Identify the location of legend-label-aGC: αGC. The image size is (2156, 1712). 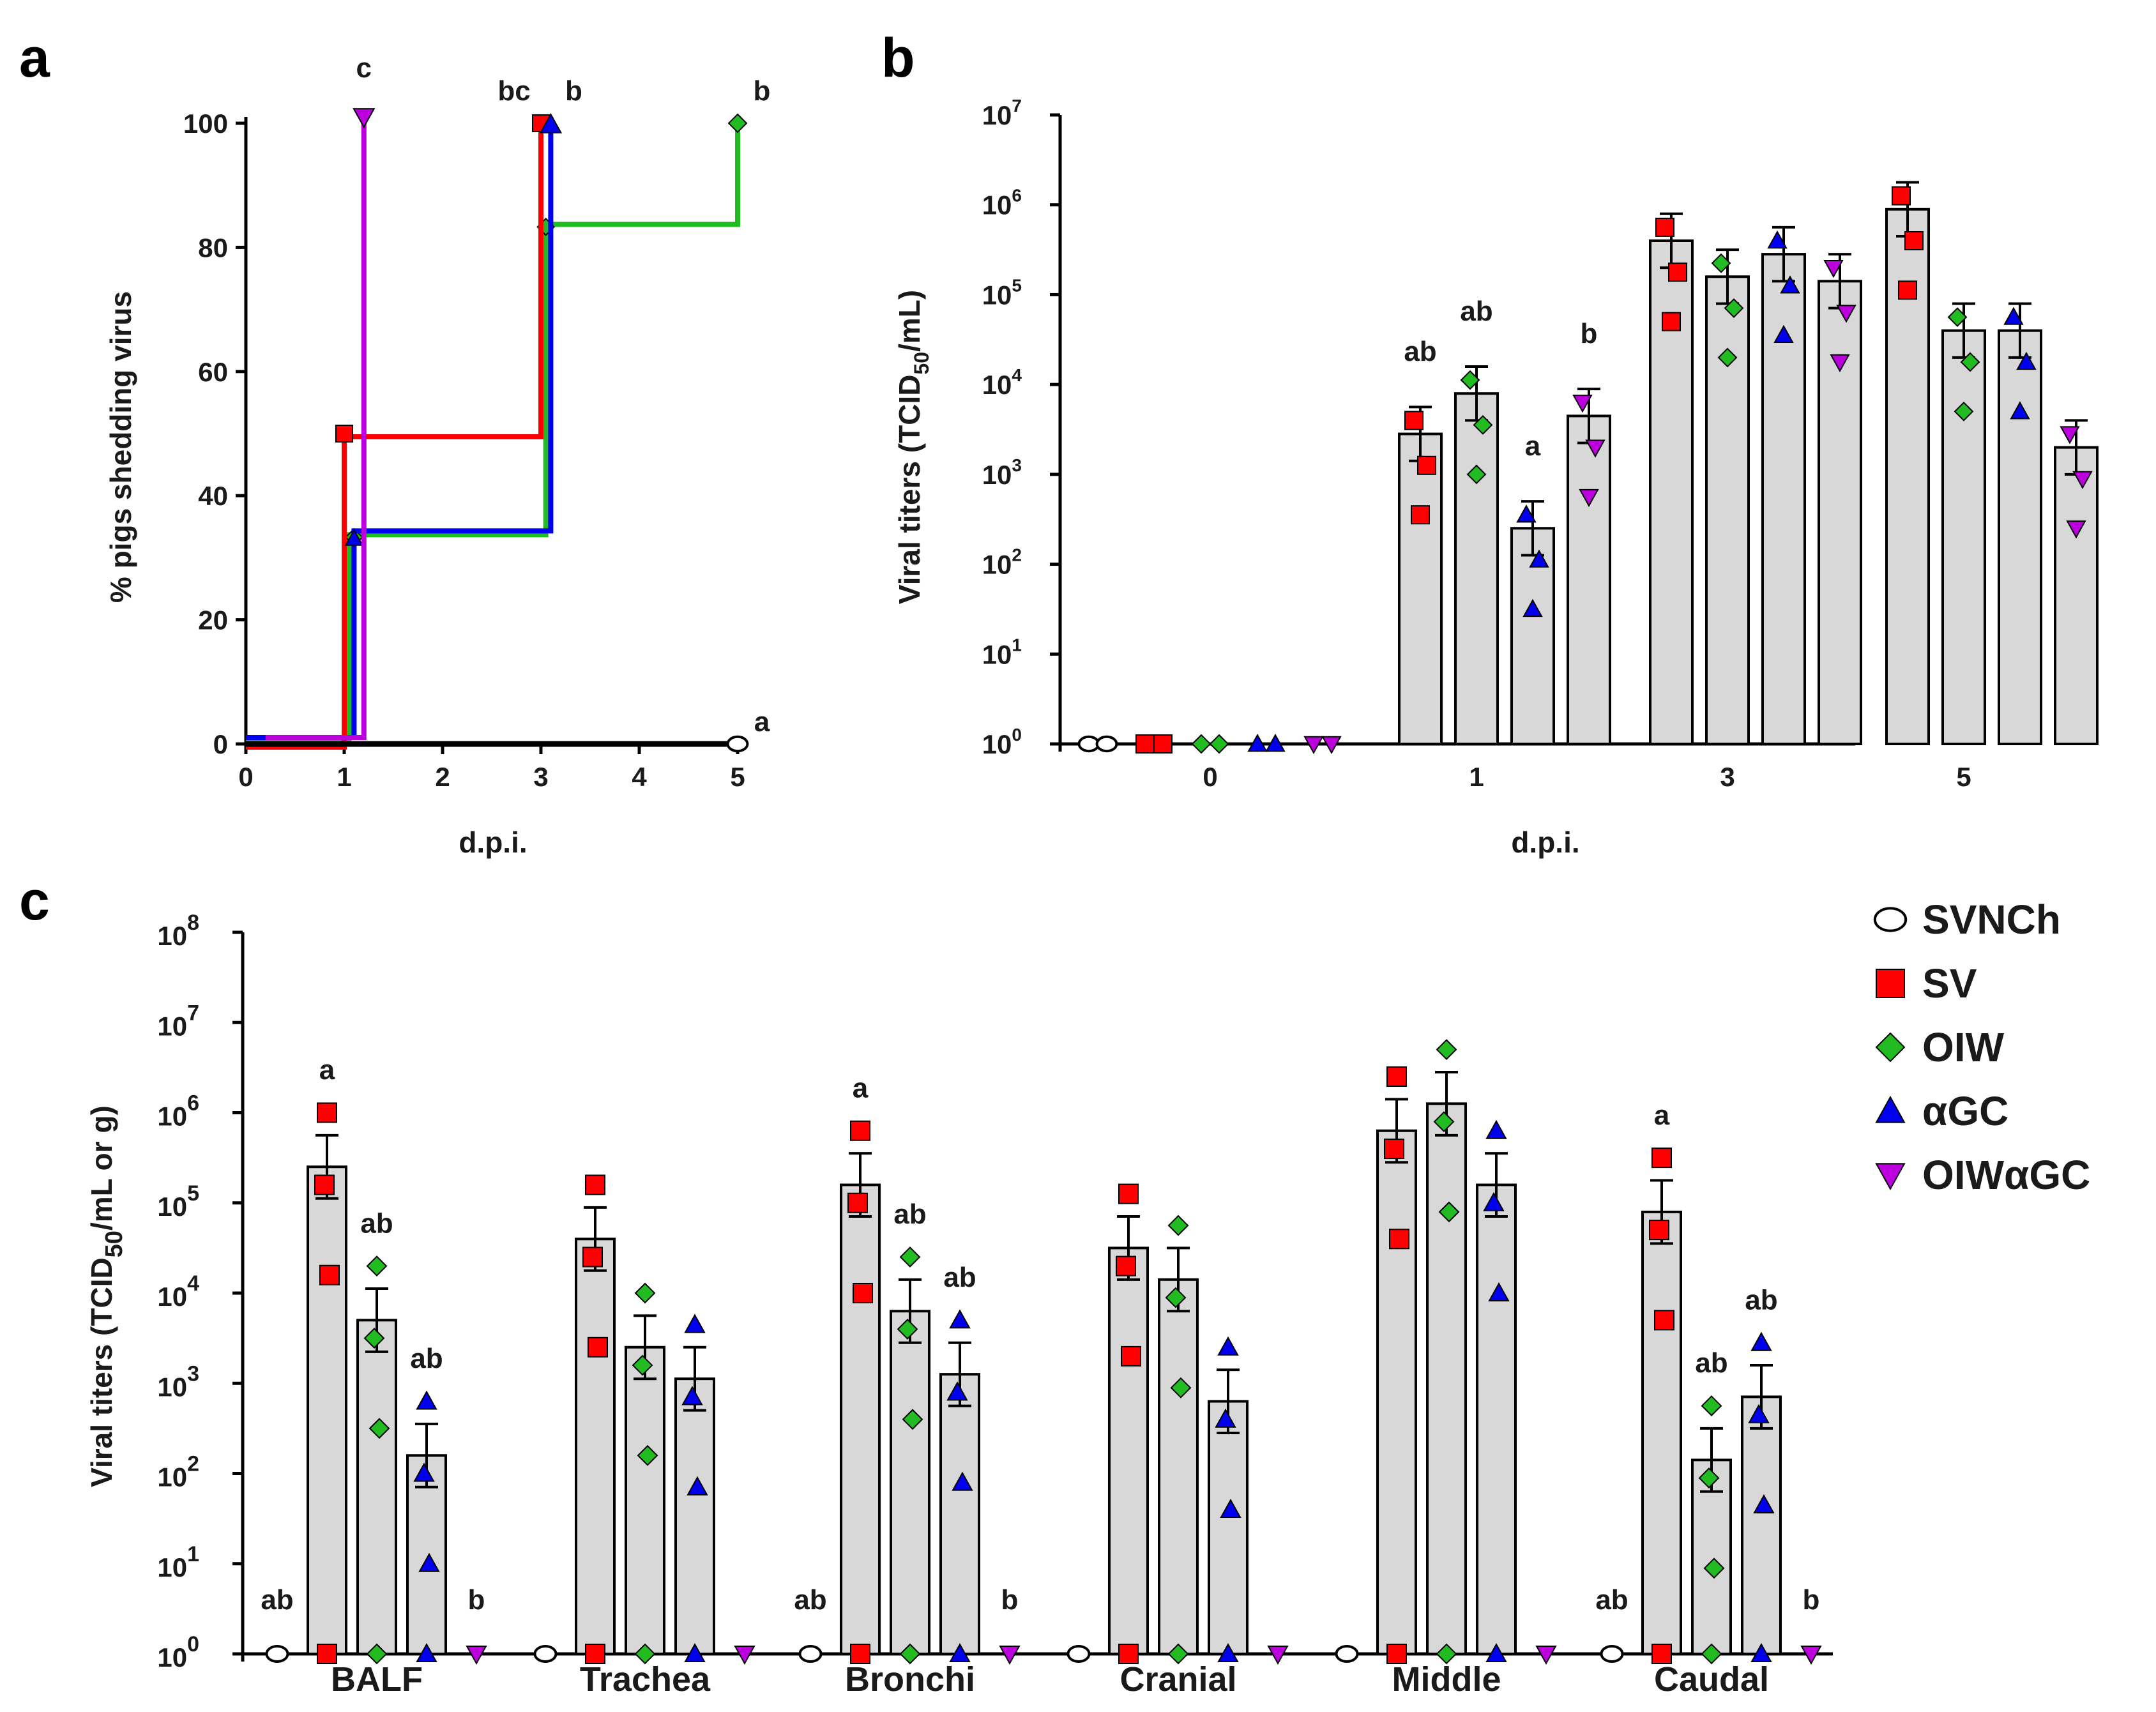
(1965, 1111).